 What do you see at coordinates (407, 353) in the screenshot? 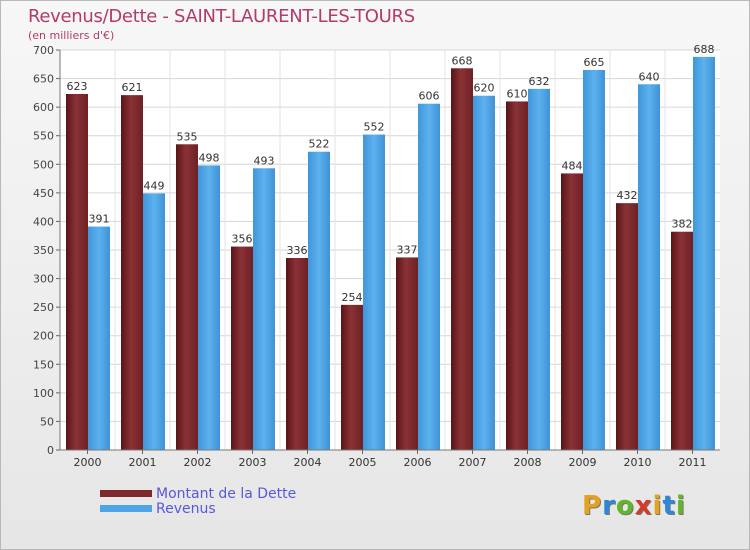
I see `bar-debt-2006` at bounding box center [407, 353].